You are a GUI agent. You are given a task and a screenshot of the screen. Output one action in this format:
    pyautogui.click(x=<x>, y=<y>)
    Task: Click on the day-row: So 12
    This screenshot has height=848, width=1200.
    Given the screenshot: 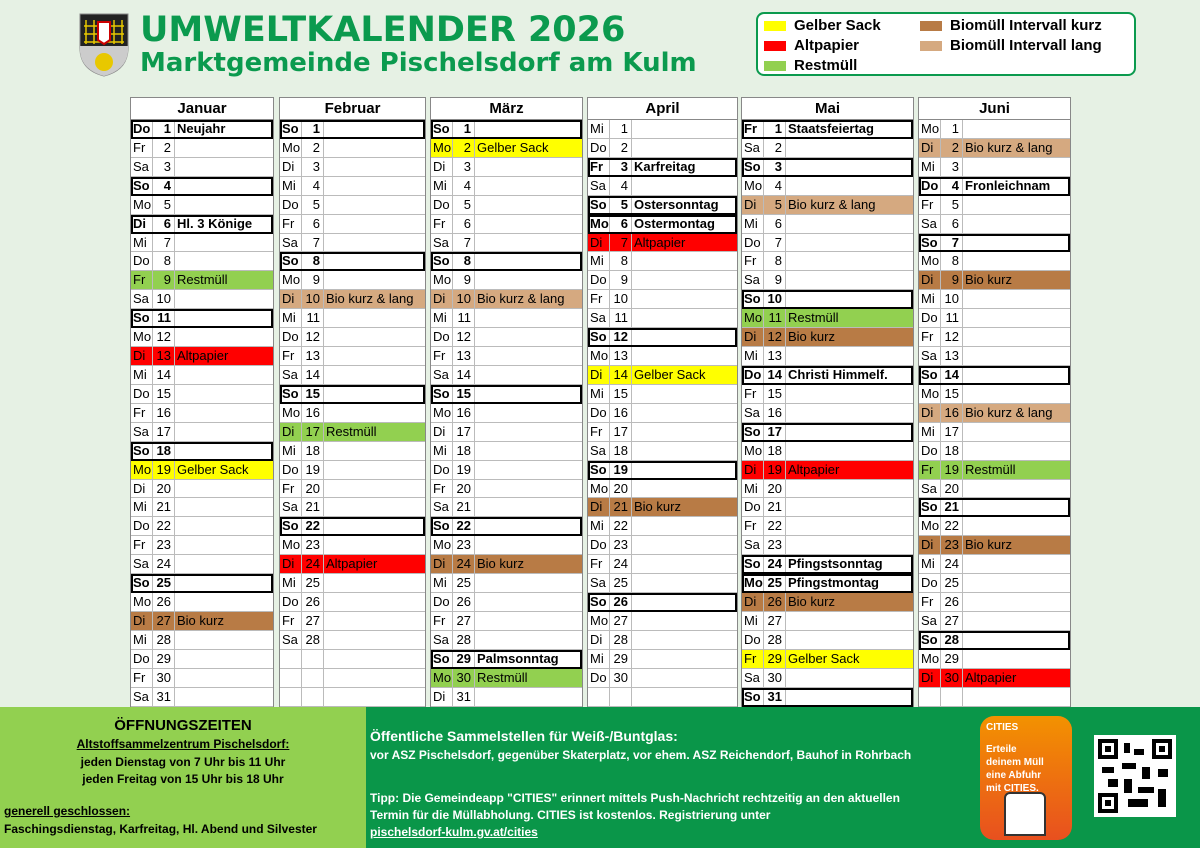 What is the action you would take?
    pyautogui.click(x=662, y=338)
    